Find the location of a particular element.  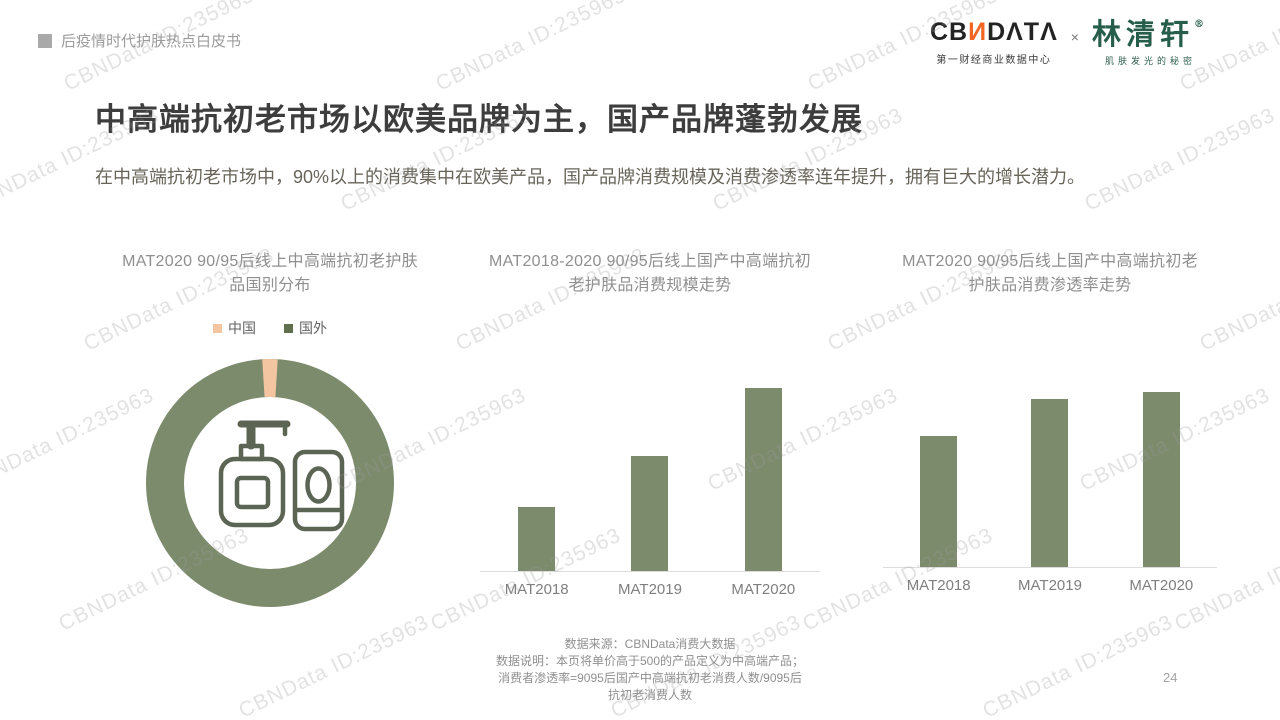

page-title: 中高端抗初老市场以欧美品牌为主，国产品牌蓬勃发展 is located at coordinates (479, 119).